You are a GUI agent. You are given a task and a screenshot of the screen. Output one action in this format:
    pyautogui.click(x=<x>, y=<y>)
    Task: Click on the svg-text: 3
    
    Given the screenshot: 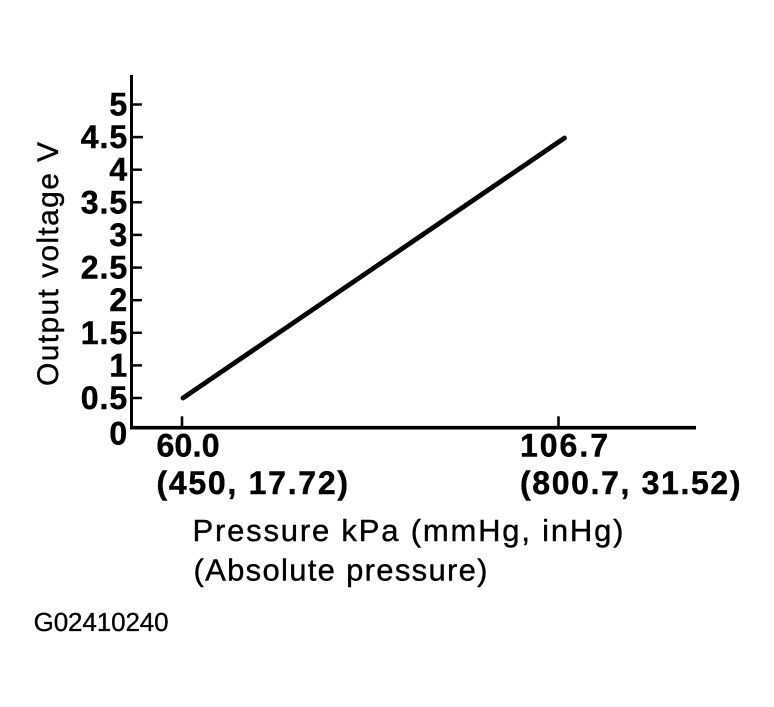 What is the action you would take?
    pyautogui.click(x=118, y=235)
    